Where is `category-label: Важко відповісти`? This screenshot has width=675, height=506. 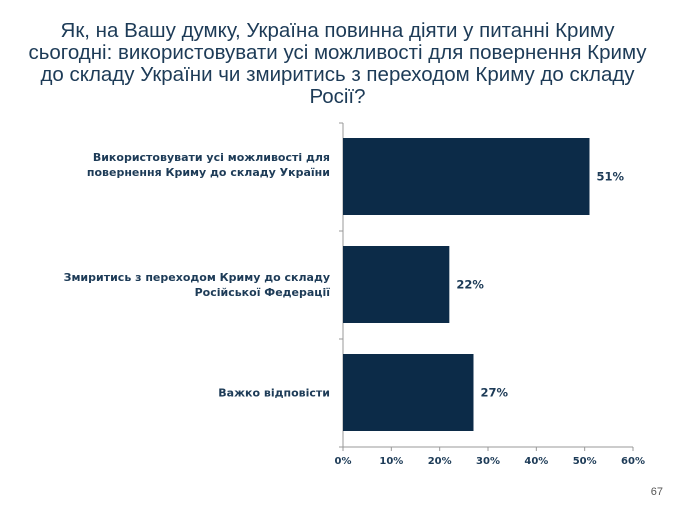
category-label: Важко відповісти is located at coordinates (274, 393).